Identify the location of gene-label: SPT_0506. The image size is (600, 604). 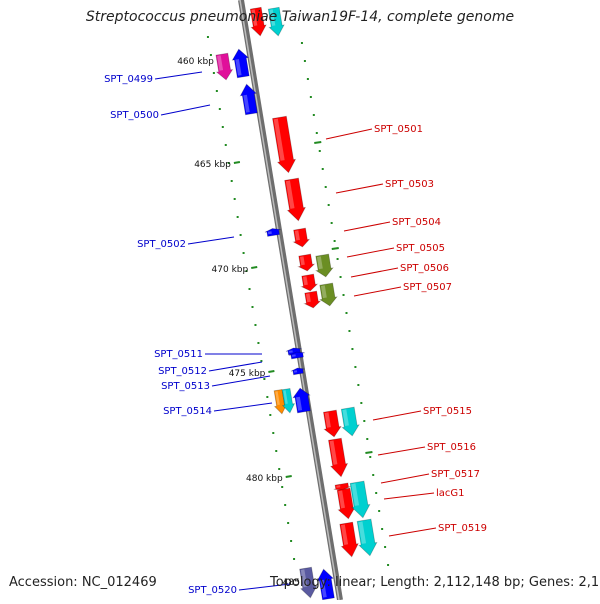
(424, 268).